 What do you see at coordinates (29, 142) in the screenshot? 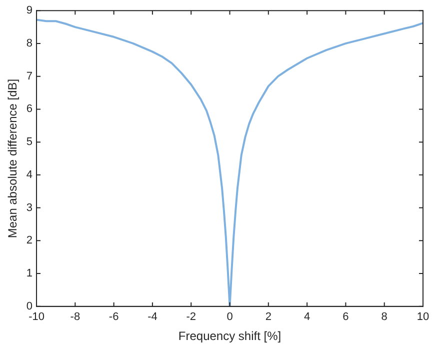
I see `y-tick-label: 5` at bounding box center [29, 142].